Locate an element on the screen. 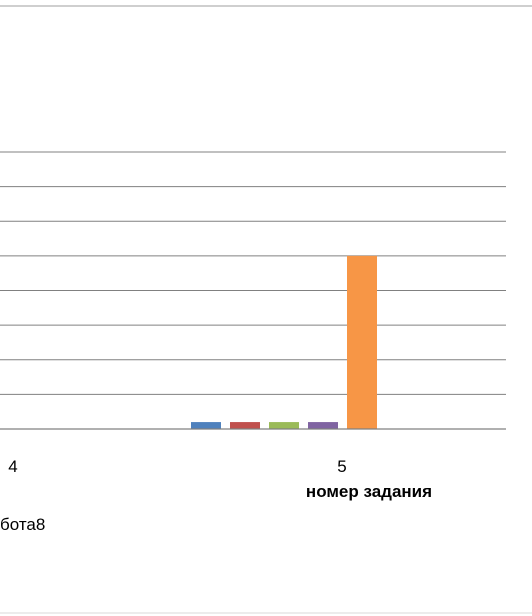  legend-entry-label: бота8 is located at coordinates (22, 524).